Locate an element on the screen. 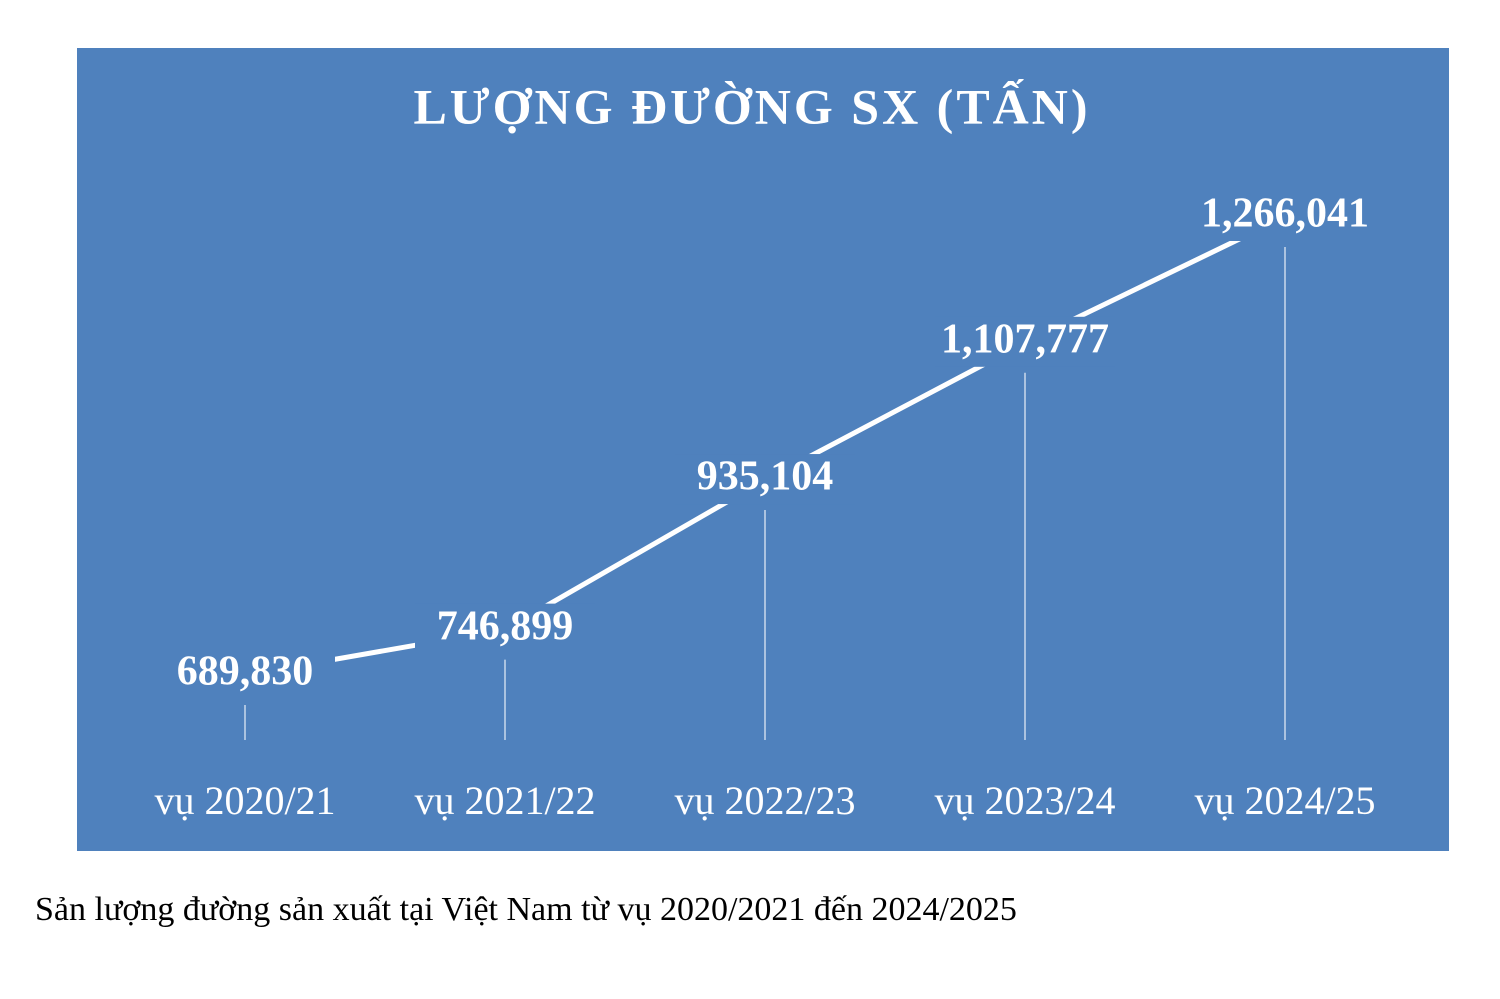 Image resolution: width=1500 pixels, height=999 pixels. data-label: 689,830 is located at coordinates (245, 672).